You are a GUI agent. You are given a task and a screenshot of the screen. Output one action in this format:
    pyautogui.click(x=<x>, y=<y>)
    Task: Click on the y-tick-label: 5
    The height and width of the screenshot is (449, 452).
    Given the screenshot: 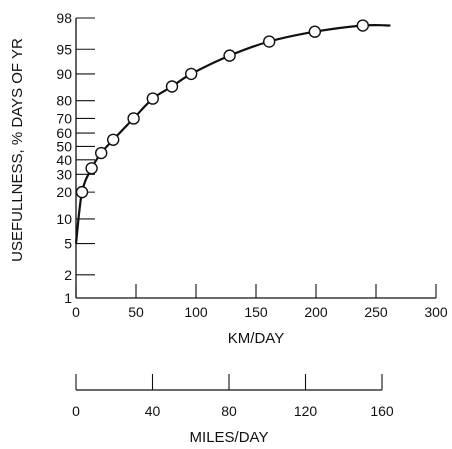 What is the action you would take?
    pyautogui.click(x=68, y=244)
    